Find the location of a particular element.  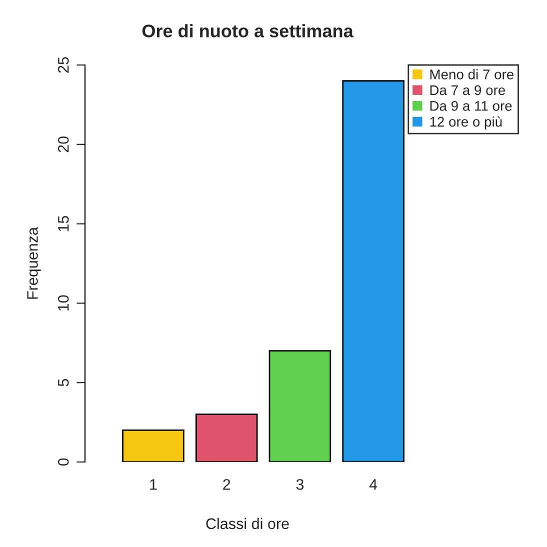

x-tick-label: 3 is located at coordinates (300, 484).